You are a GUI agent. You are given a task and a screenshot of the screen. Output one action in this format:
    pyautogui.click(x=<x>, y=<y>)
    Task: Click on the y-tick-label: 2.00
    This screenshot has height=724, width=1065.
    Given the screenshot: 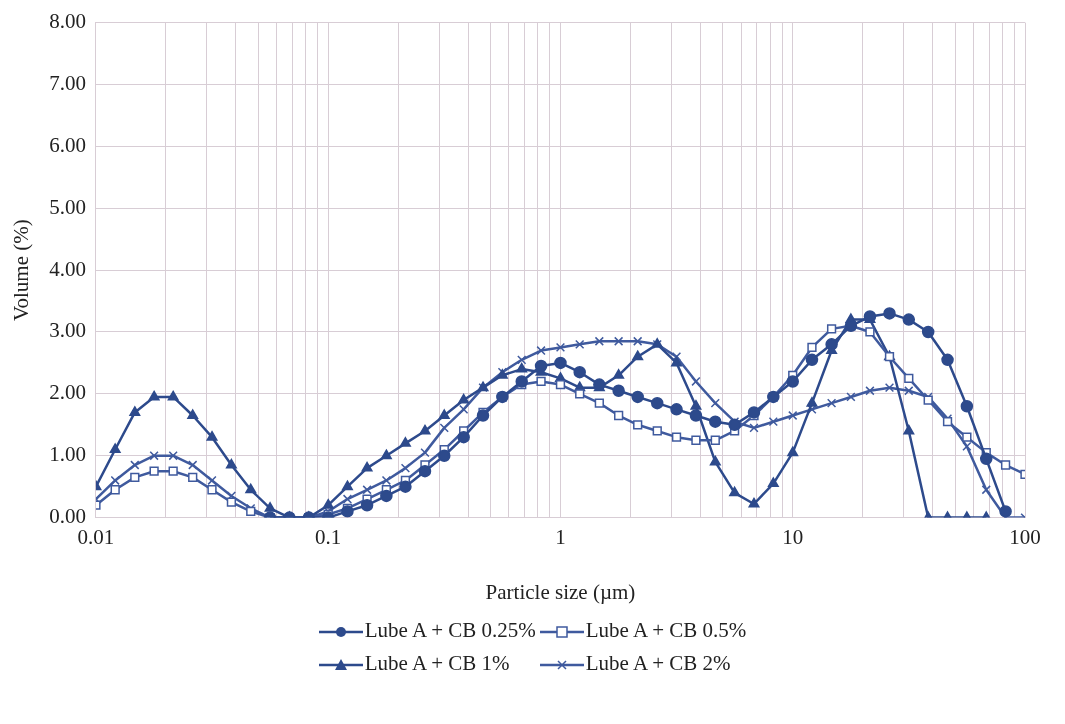 What is the action you would take?
    pyautogui.click(x=67, y=392)
    